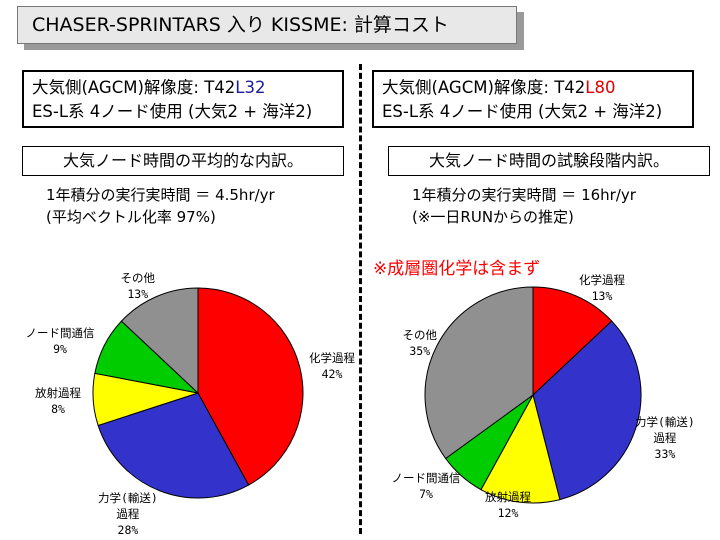 Image resolution: width=720 pixels, height=540 pixels. What do you see at coordinates (183, 161) in the screenshot?
I see `left-subtitle: 大気ノード時間の平均的な内訳。` at bounding box center [183, 161].